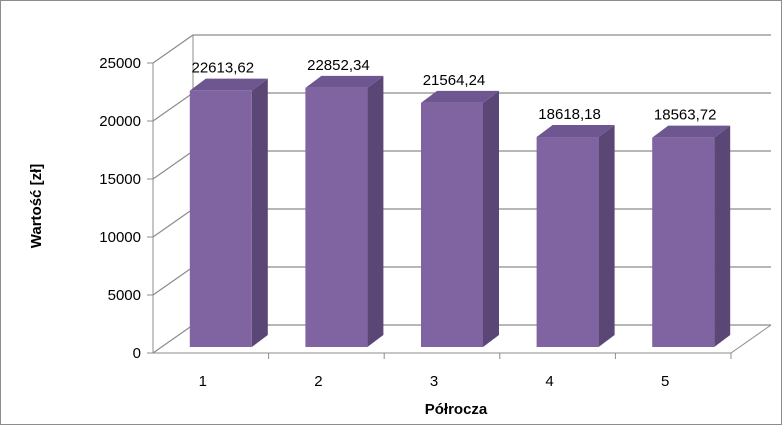 This screenshot has height=425, width=782. What do you see at coordinates (124, 295) in the screenshot?
I see `y-tick-label: 5000` at bounding box center [124, 295].